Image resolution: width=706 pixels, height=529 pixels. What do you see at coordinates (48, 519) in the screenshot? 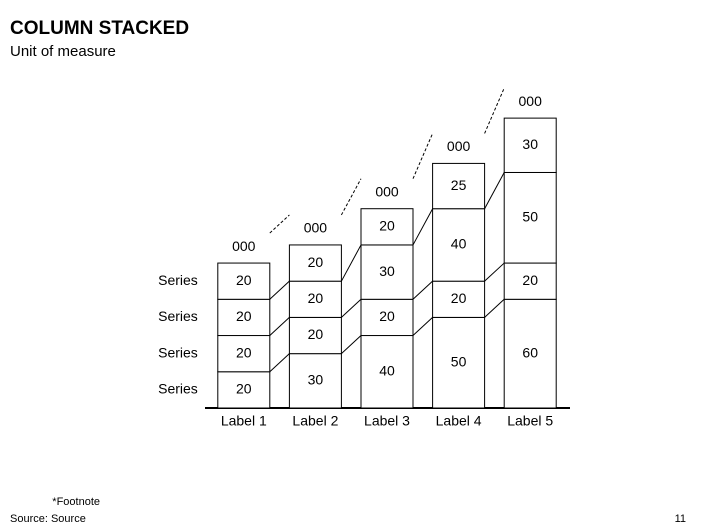
I see `source: Source` at bounding box center [48, 519].